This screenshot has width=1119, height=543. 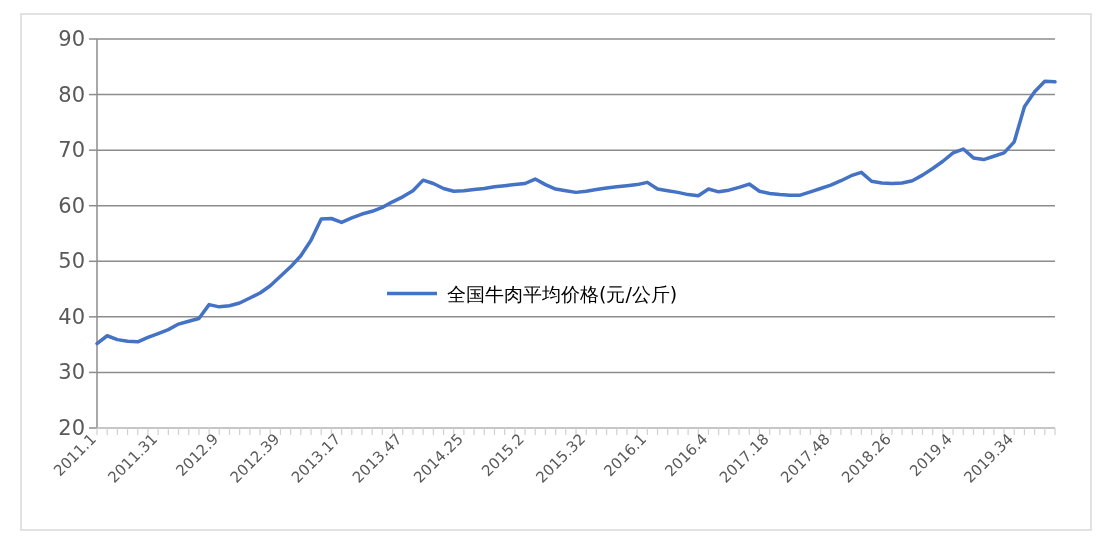 I want to click on y-tick-label: 80, so click(x=71, y=94).